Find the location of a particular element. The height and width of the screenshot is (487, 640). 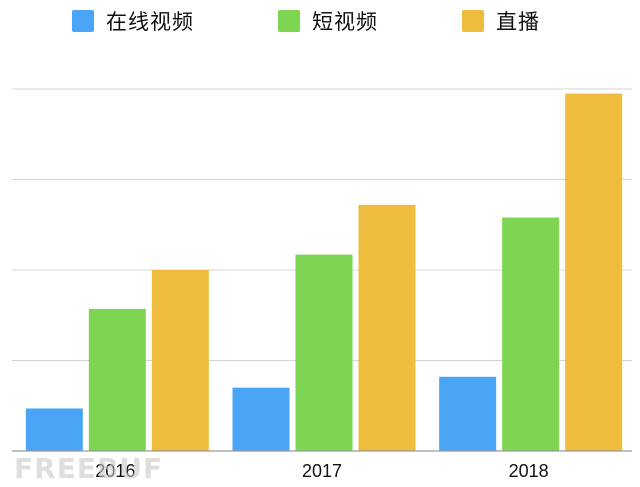

legend-label-online-video: 在线视频 is located at coordinates (150, 22).